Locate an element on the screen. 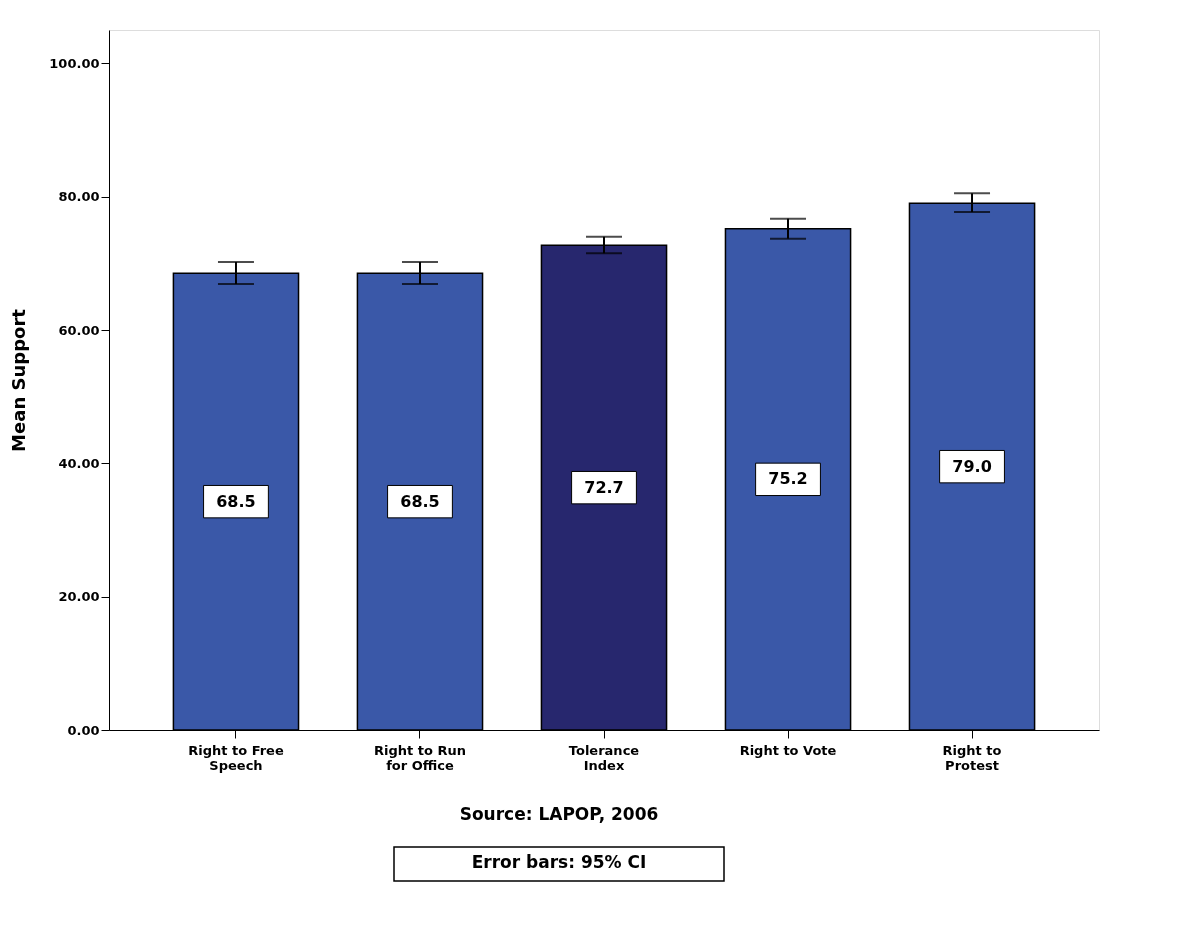 Image resolution: width=1192 pixels, height=951 pixels. y-tick-label: 100.00 is located at coordinates (74, 63).